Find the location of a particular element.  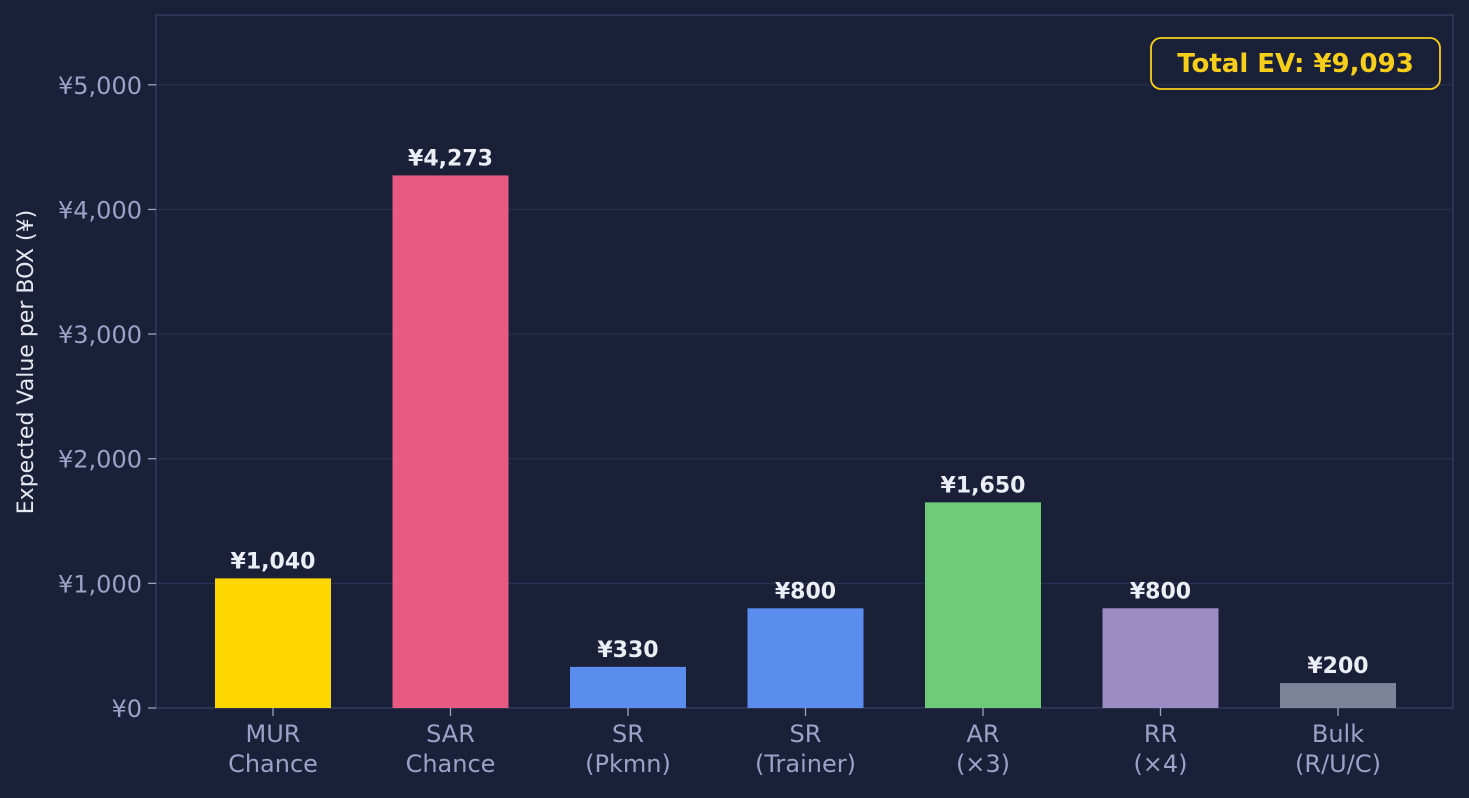

y-axis-title: Expected Value per BOX (¥) is located at coordinates (26, 362).